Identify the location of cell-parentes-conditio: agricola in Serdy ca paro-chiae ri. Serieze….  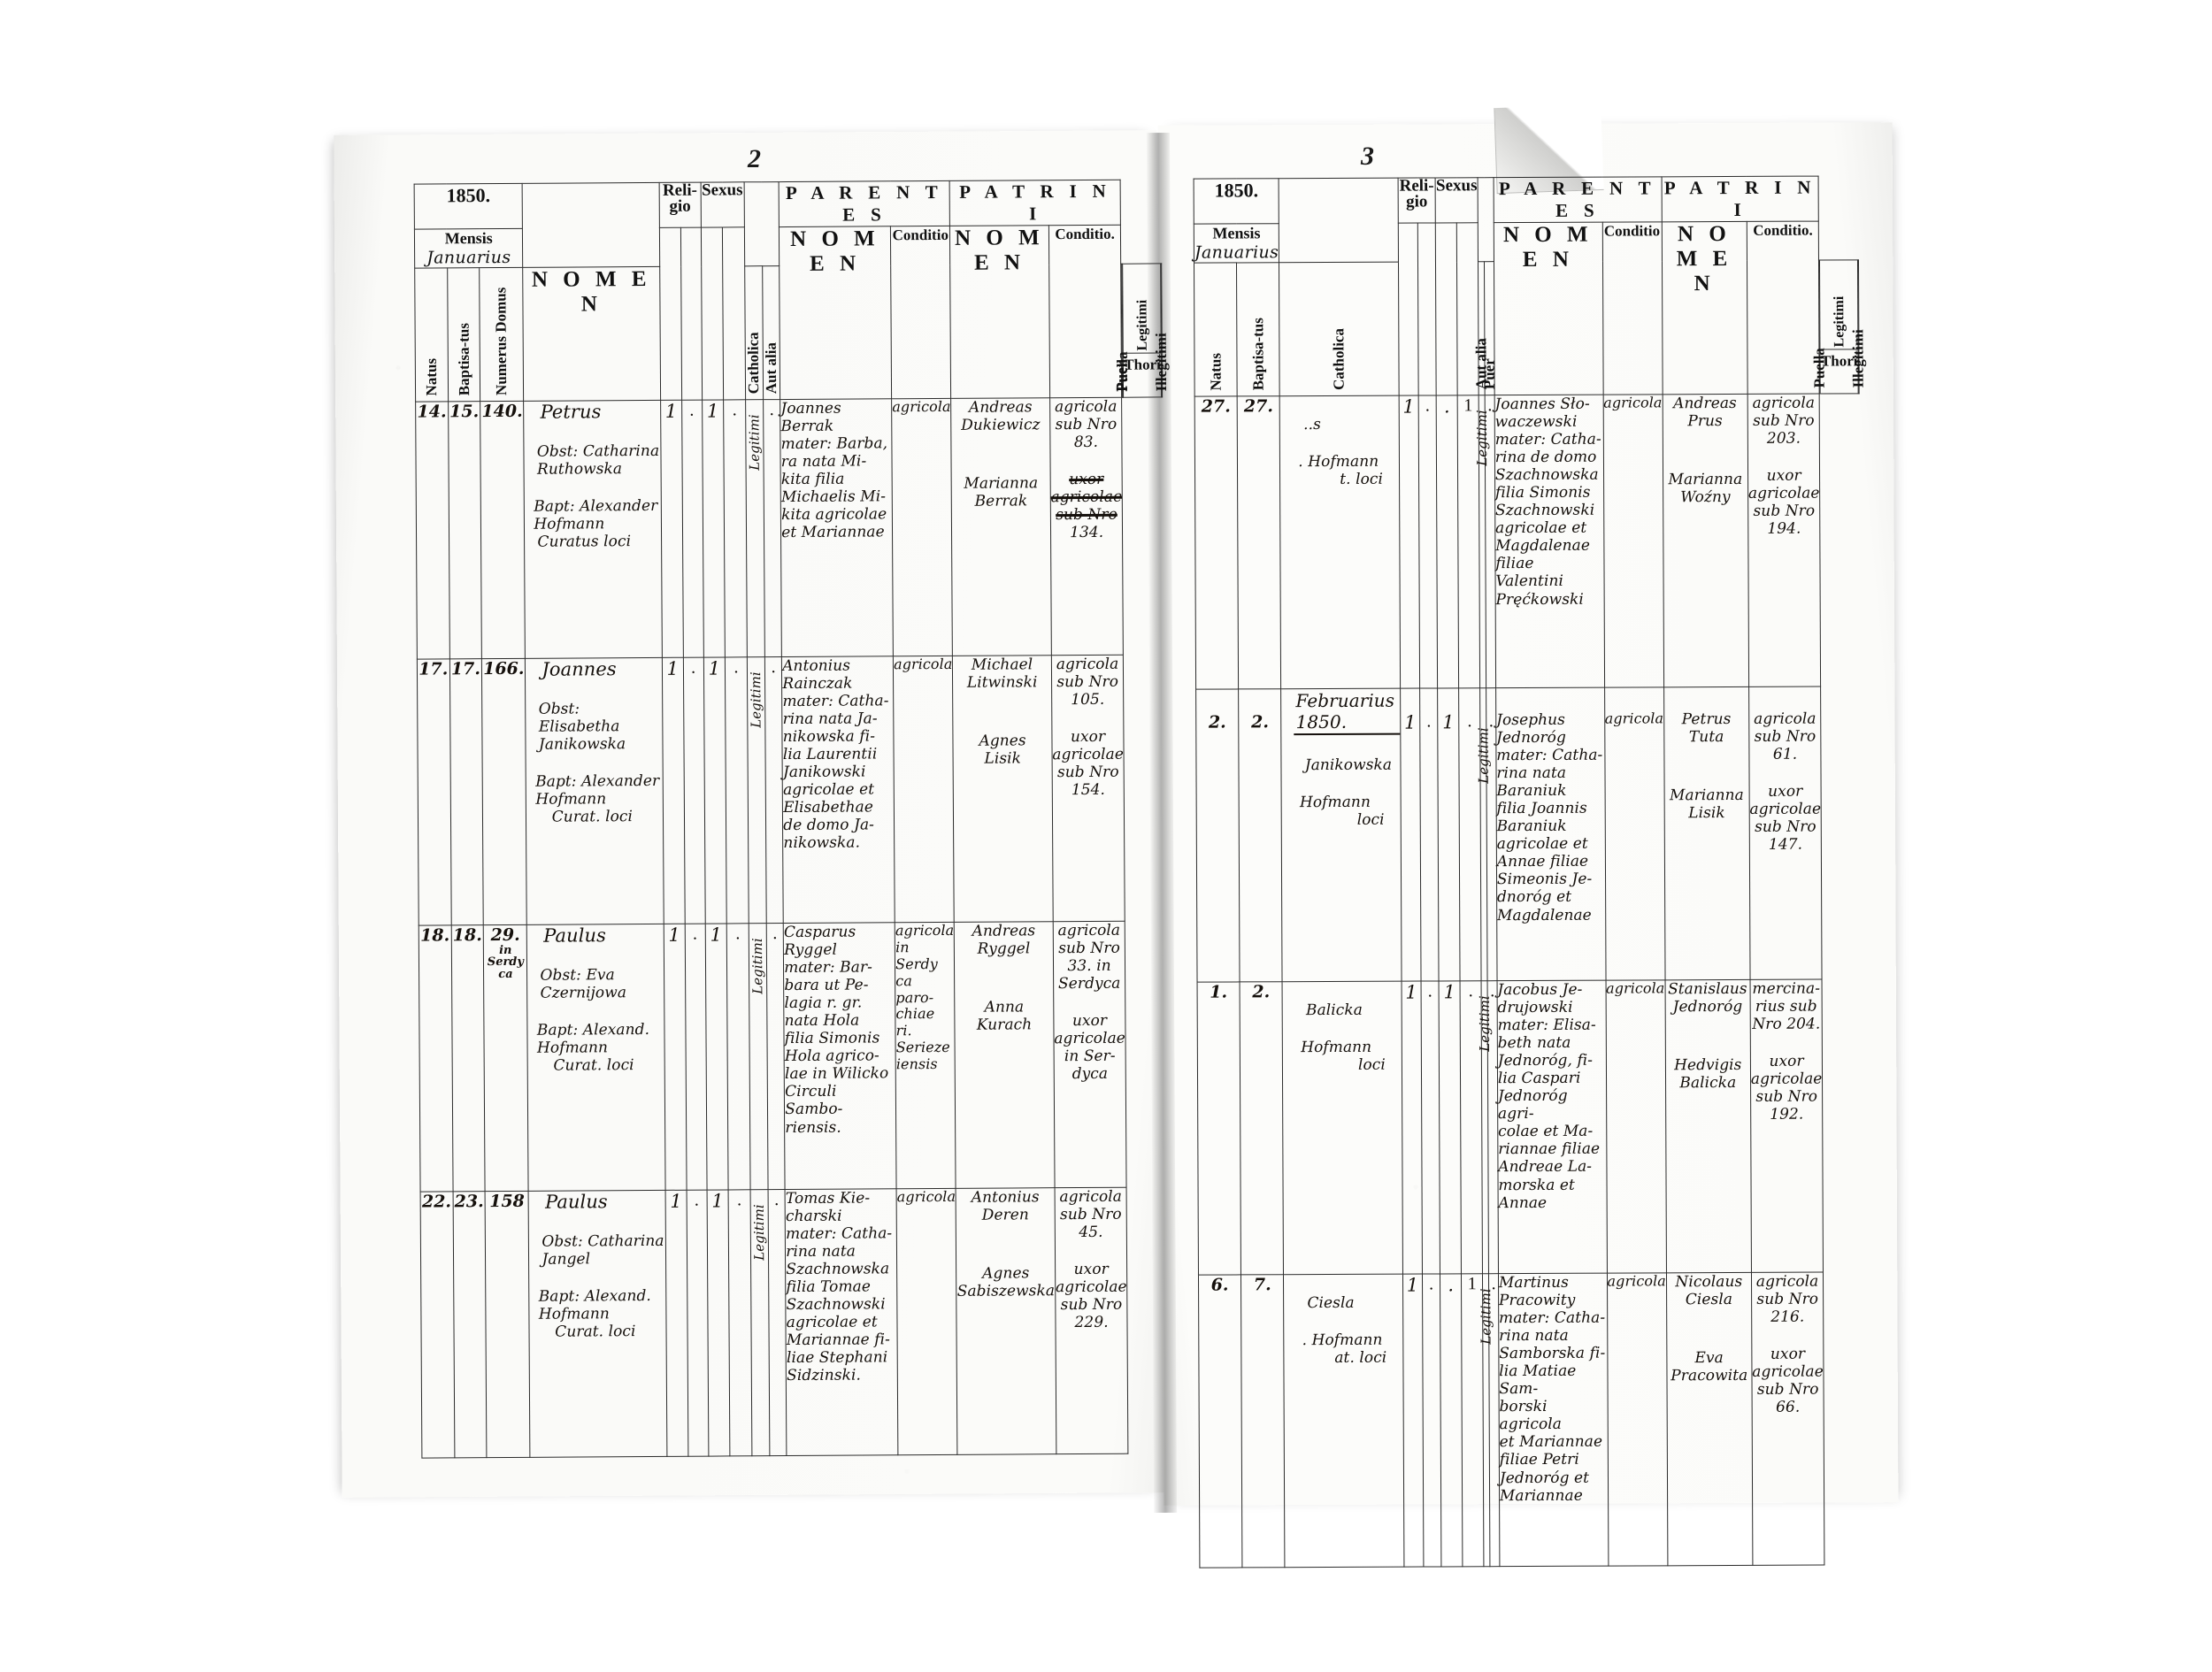
(925, 1055).